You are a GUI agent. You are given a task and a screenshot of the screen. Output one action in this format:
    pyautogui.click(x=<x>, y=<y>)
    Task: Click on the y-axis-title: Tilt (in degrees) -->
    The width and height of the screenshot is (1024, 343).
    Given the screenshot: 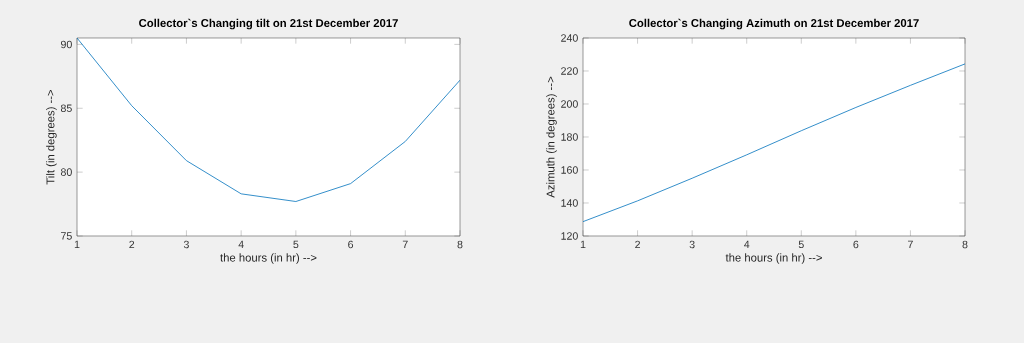 What is the action you would take?
    pyautogui.click(x=51, y=137)
    